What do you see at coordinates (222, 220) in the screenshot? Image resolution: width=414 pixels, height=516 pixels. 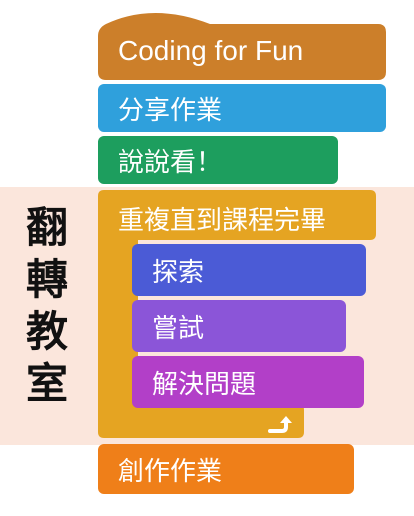 I see `repeat-until-label: 重複直到課程完畢` at bounding box center [222, 220].